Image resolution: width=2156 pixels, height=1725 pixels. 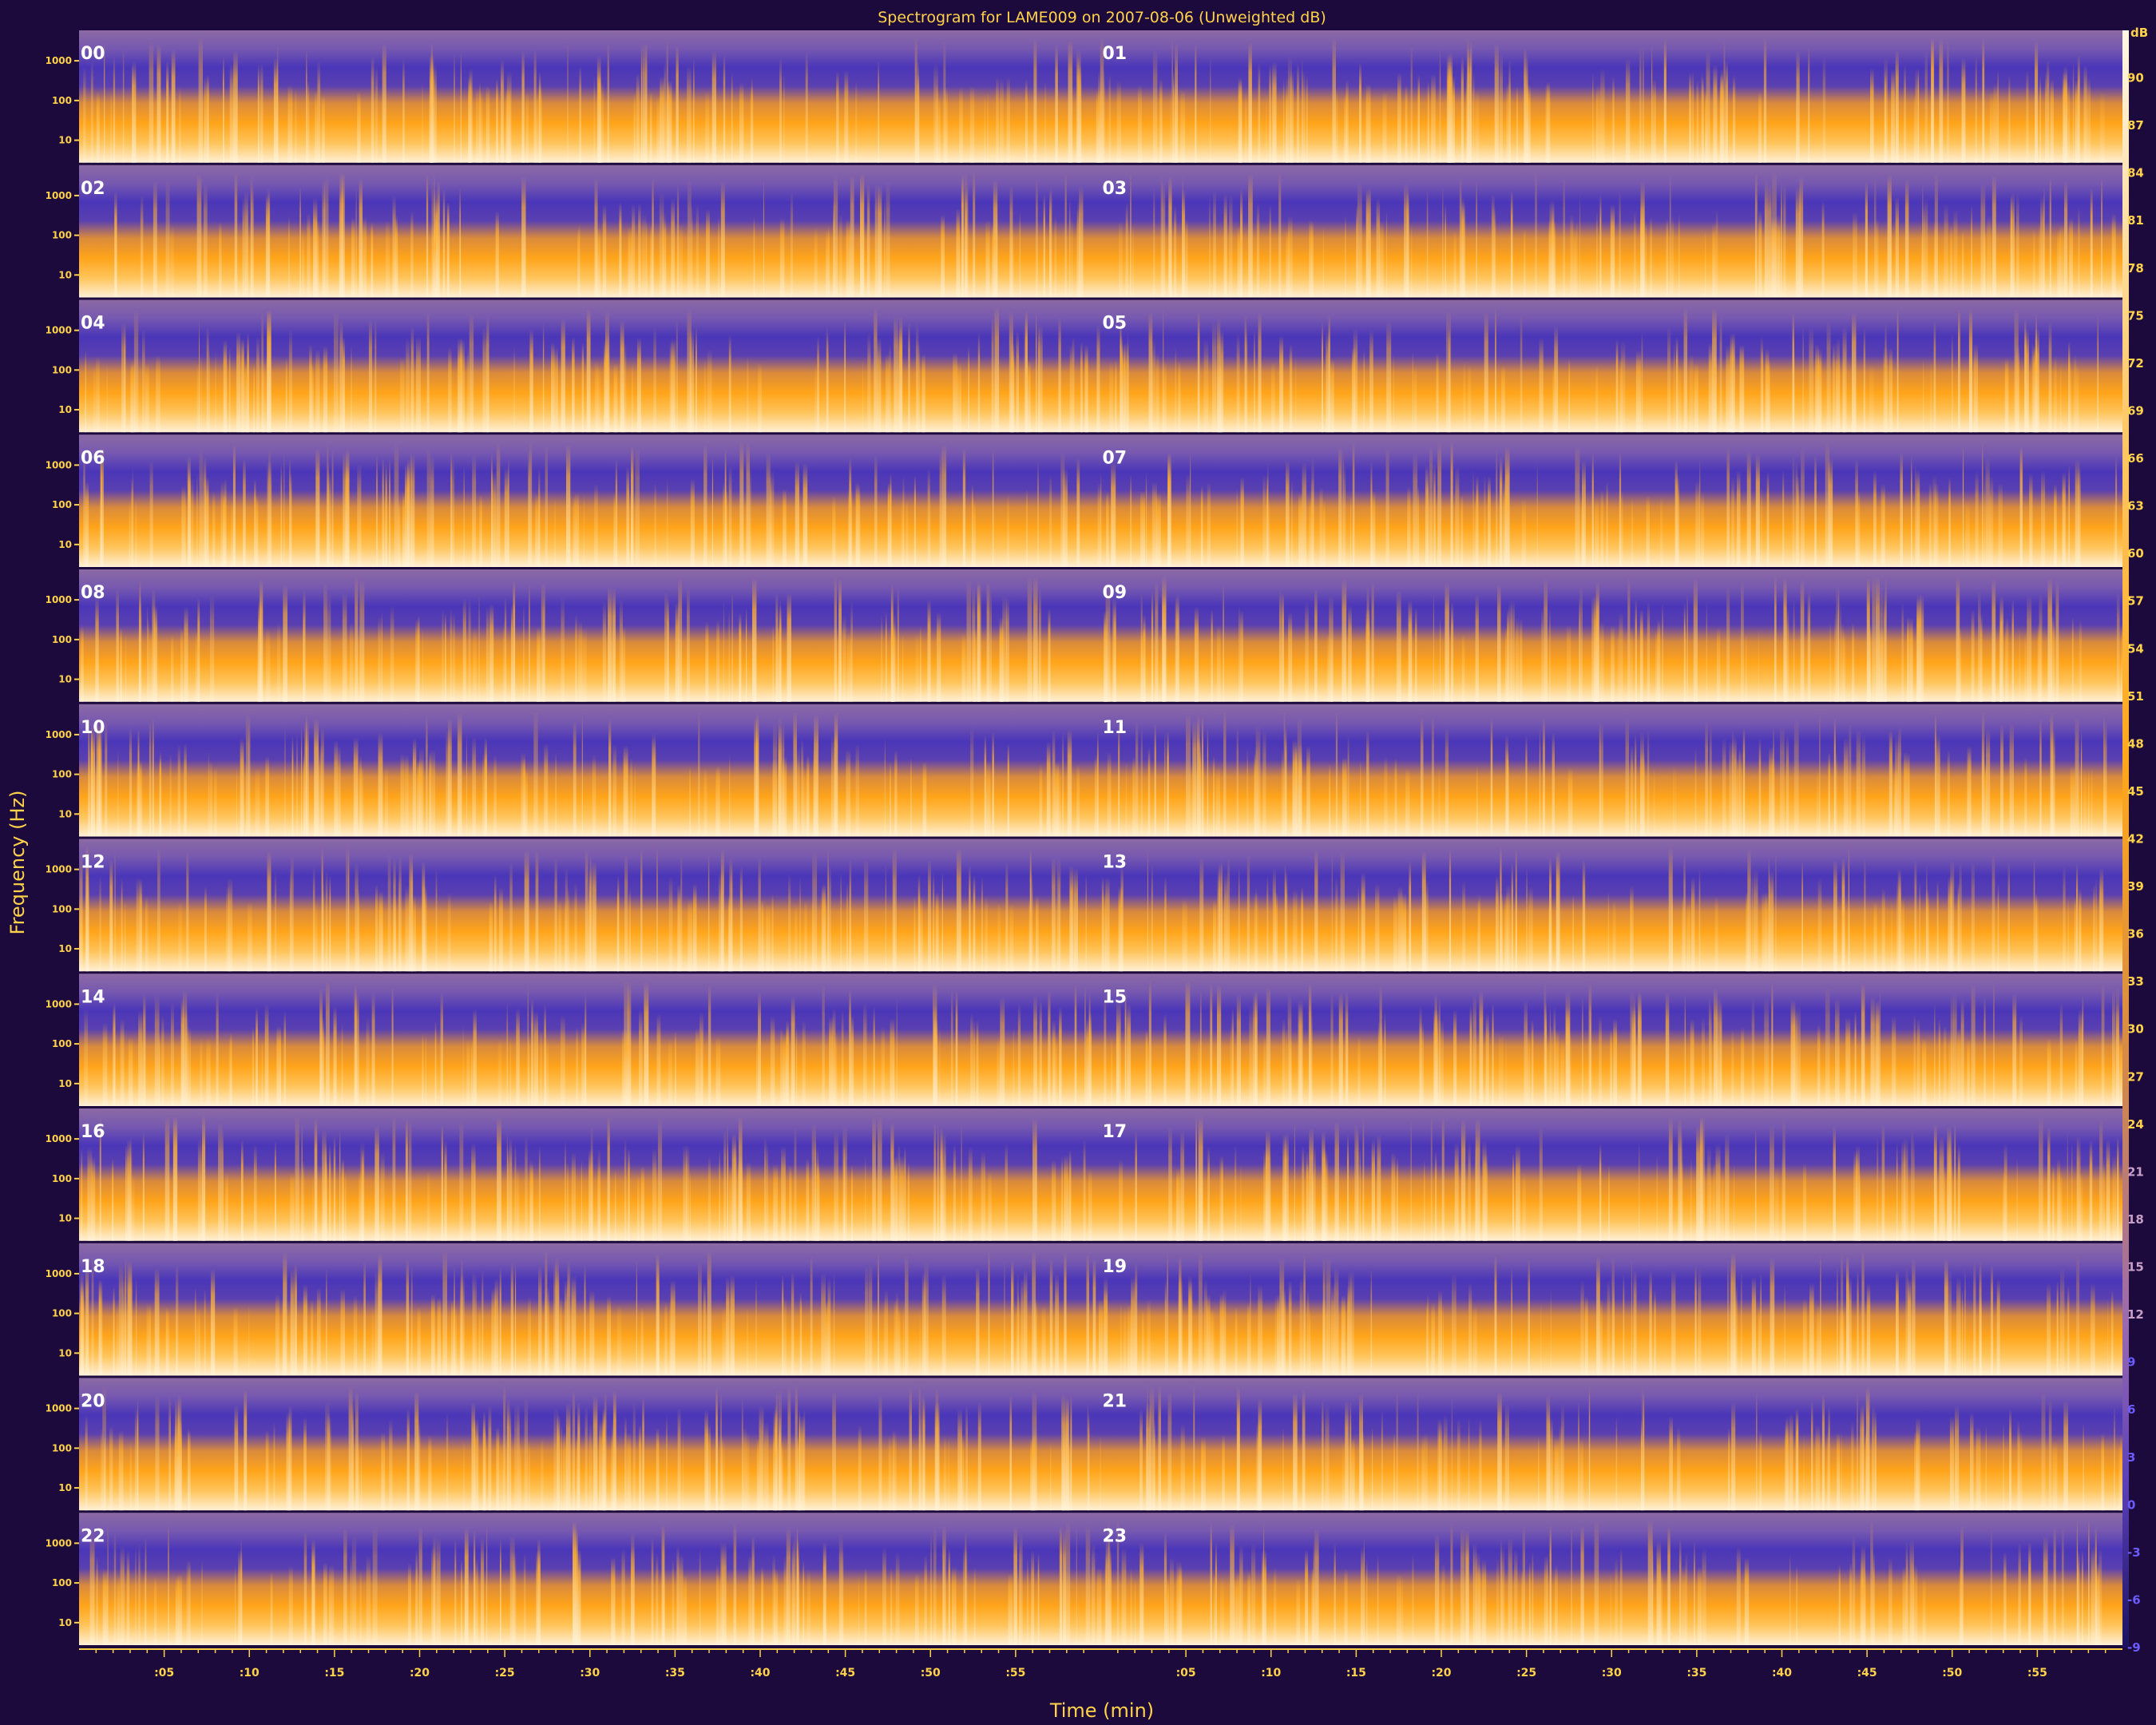 I want to click on hour-label: 14, so click(x=93, y=997).